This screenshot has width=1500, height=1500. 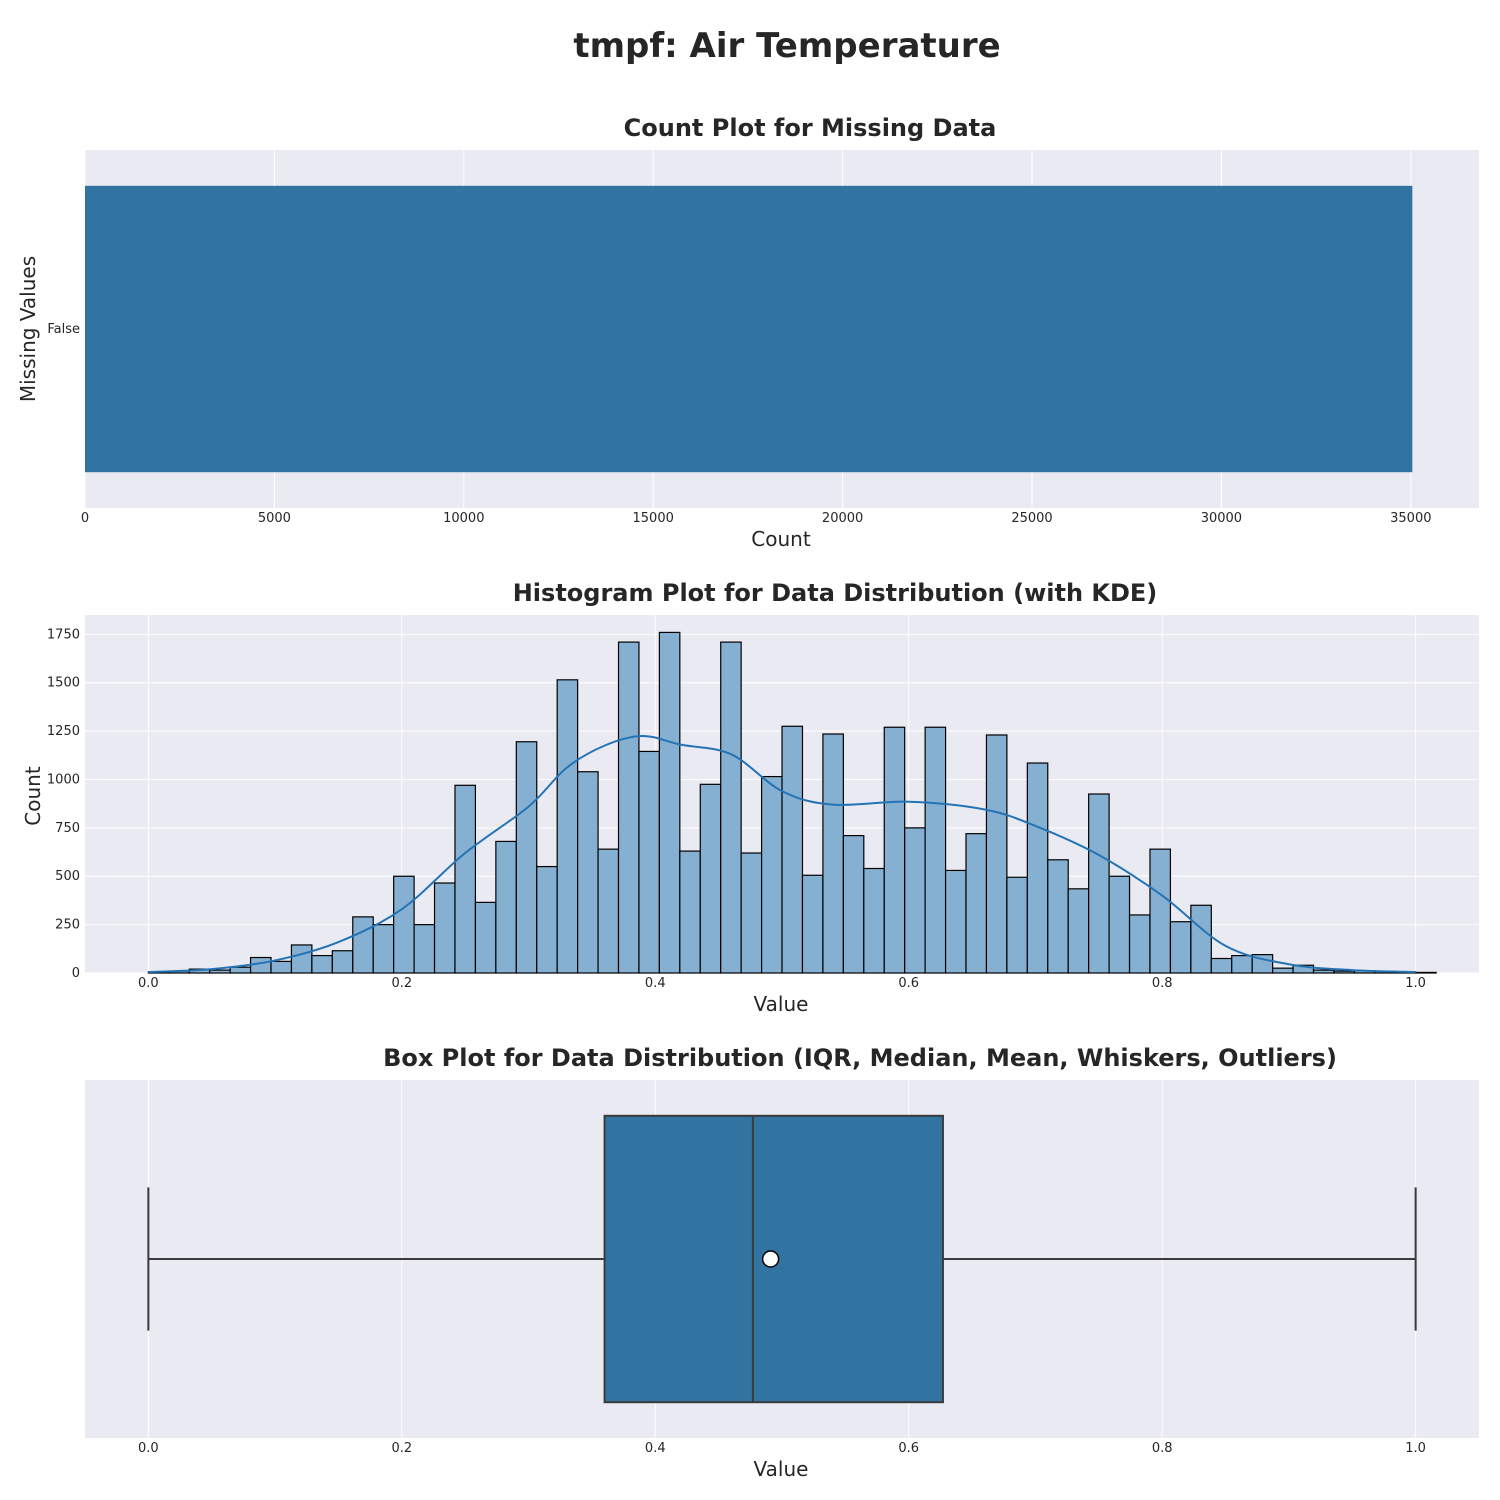 What do you see at coordinates (908, 1448) in the screenshot?
I see `box-plot-x-tick-label: 0.6` at bounding box center [908, 1448].